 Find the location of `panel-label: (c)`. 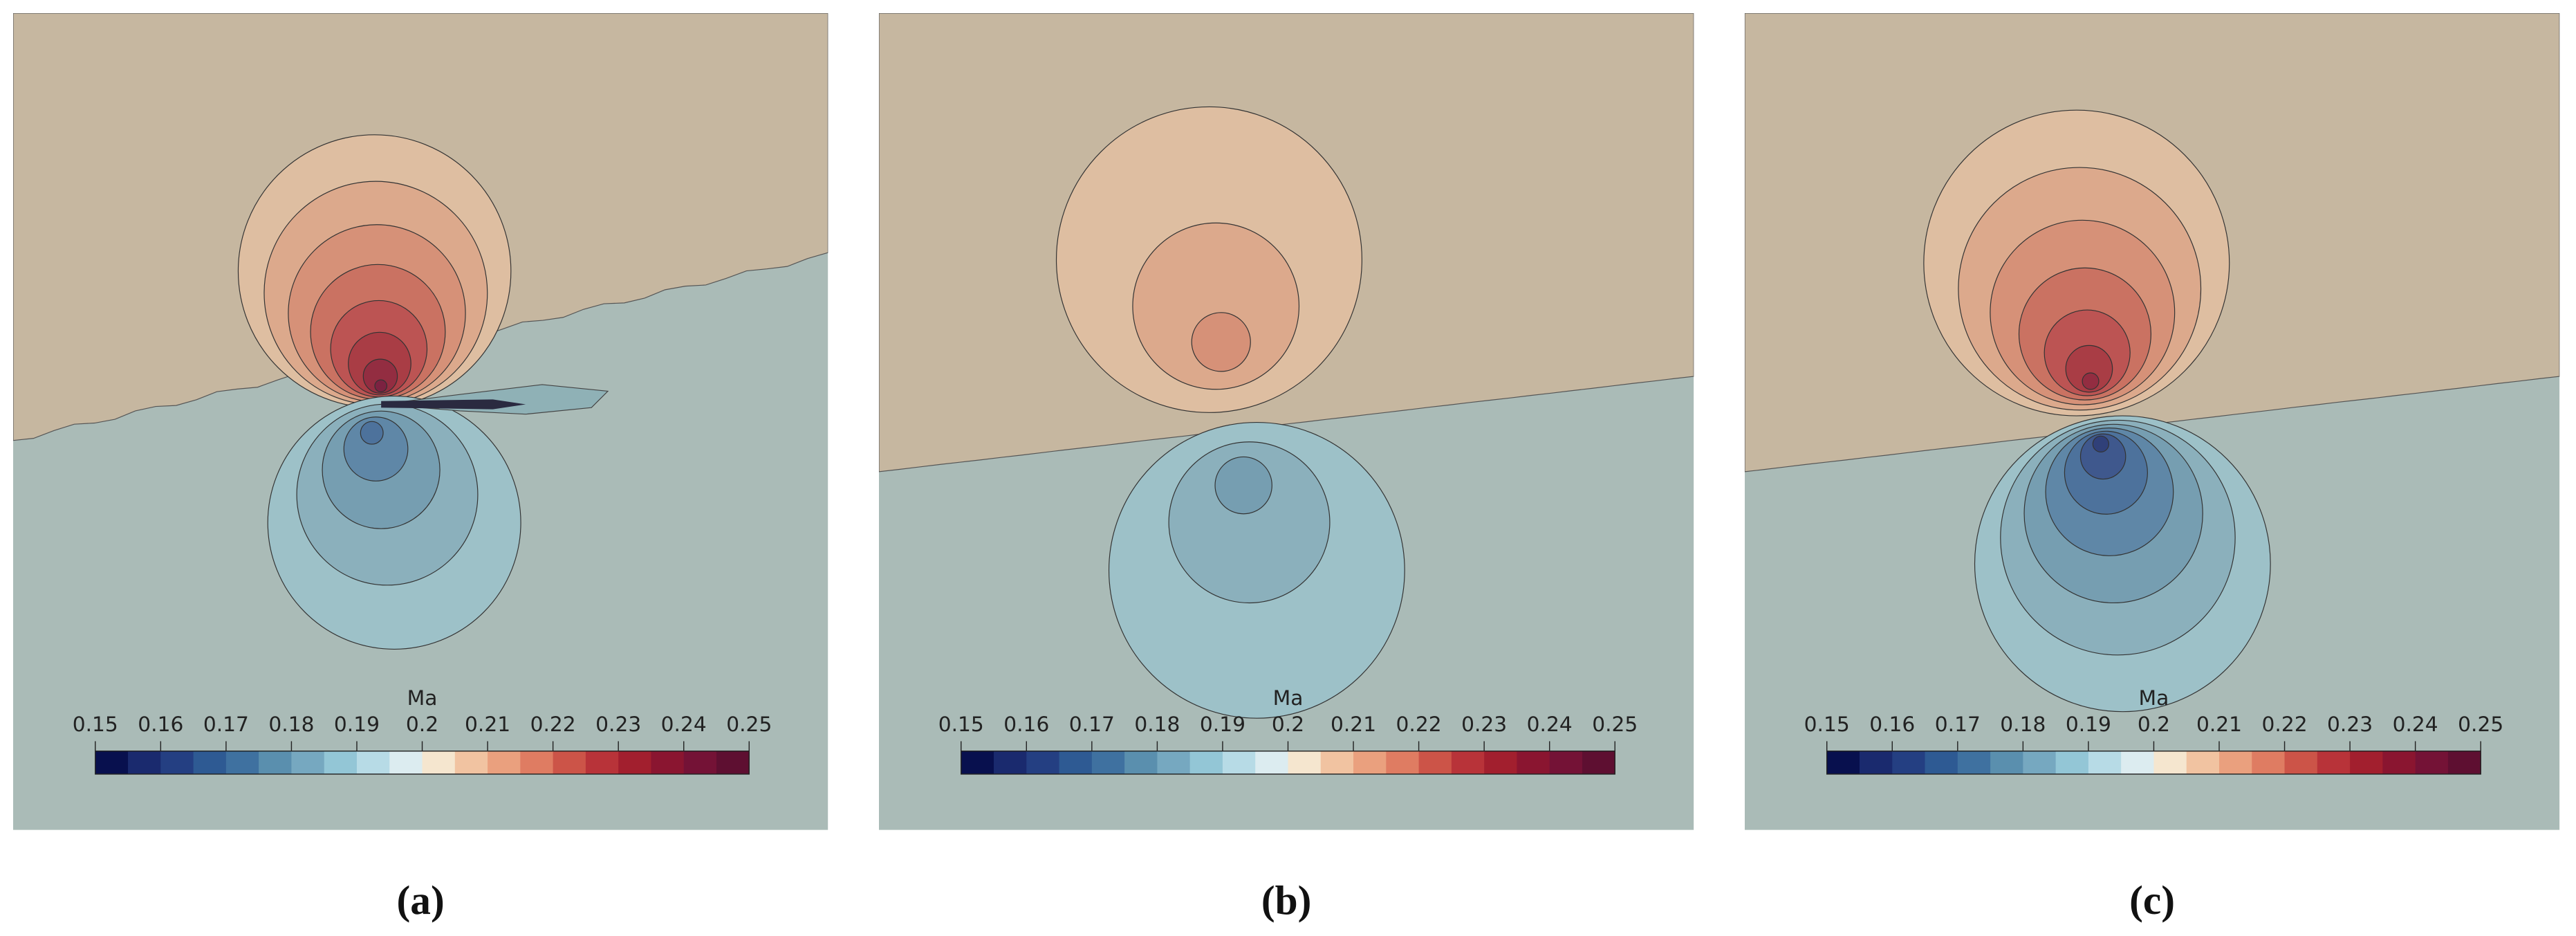

panel-label: (c) is located at coordinates (2152, 900).